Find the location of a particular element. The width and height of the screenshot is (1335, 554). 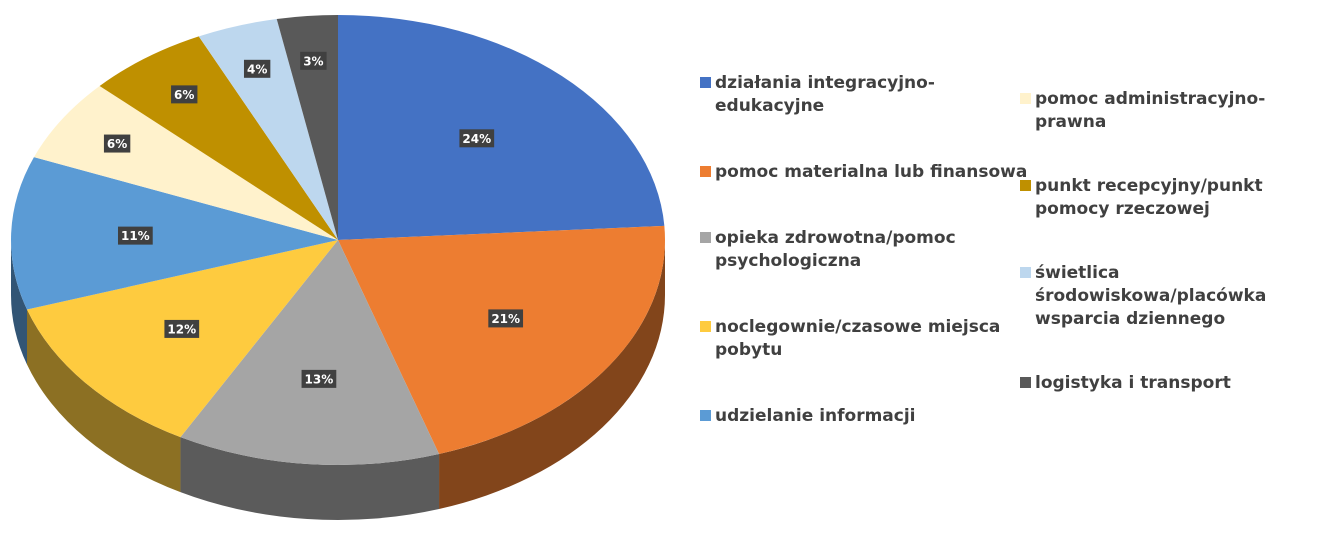

data-label: 4% is located at coordinates (257, 68).